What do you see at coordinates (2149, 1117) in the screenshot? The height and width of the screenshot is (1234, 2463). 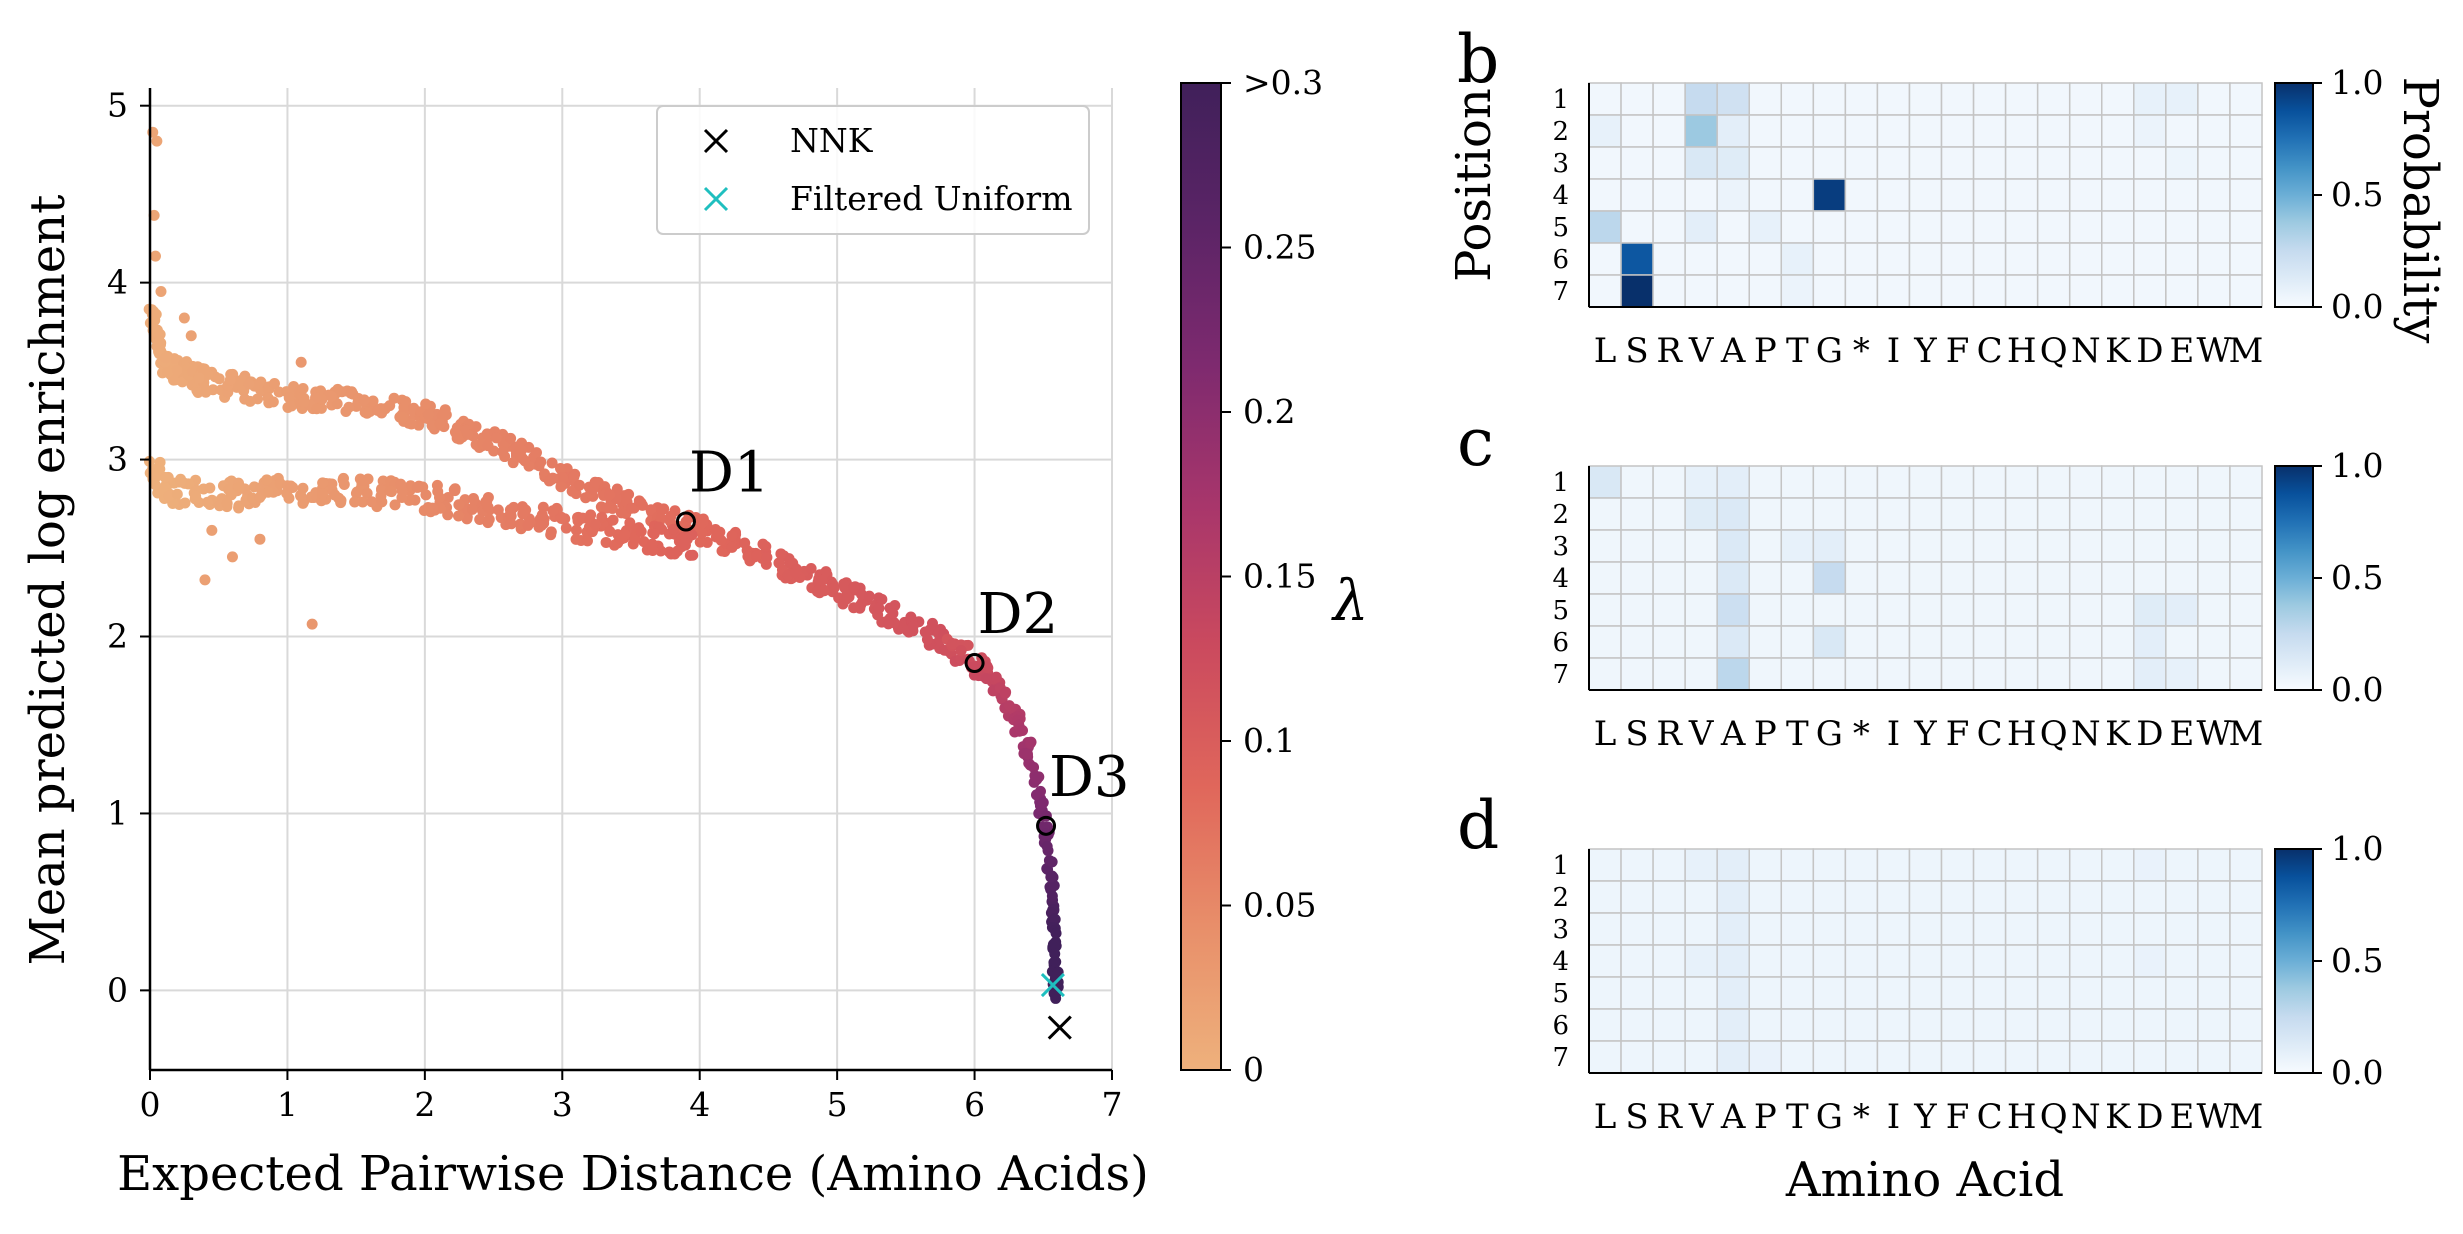 I see `heatmap-col-label: D` at bounding box center [2149, 1117].